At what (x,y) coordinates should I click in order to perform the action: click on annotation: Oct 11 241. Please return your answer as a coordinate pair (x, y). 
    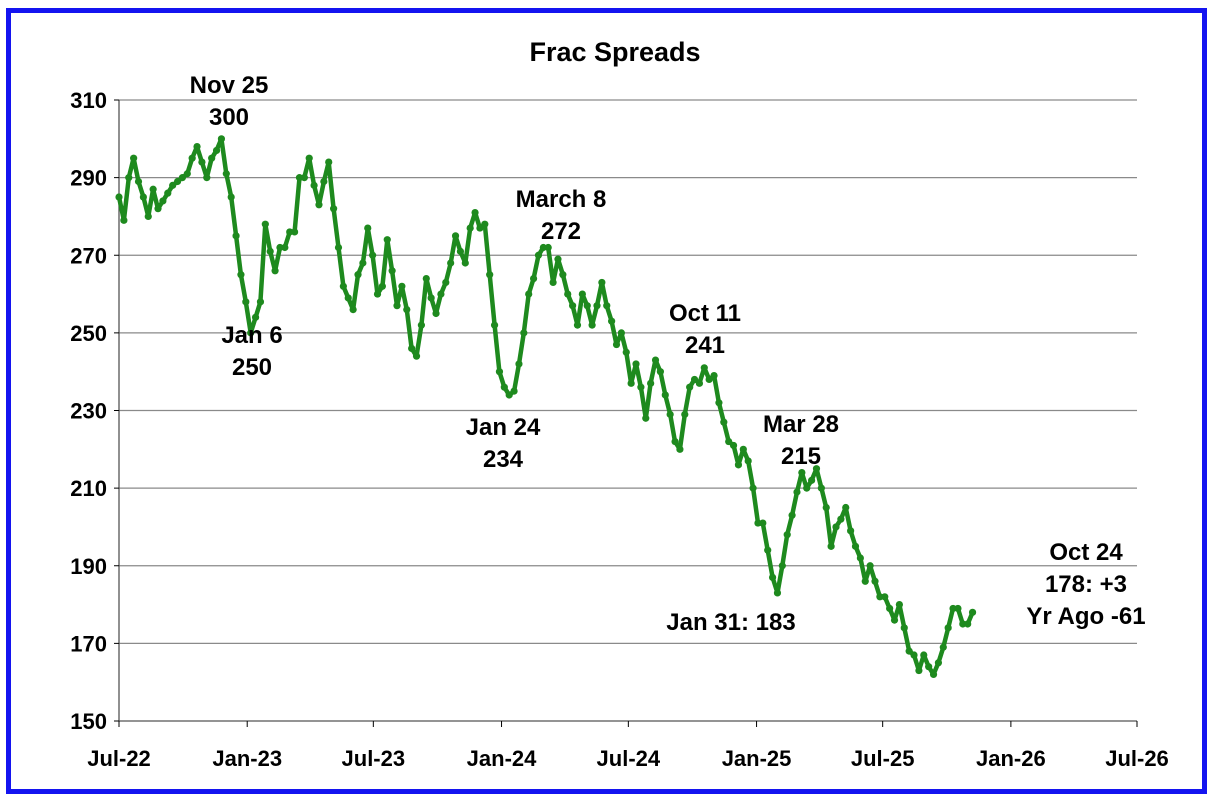
    Looking at the image, I should click on (705, 329).